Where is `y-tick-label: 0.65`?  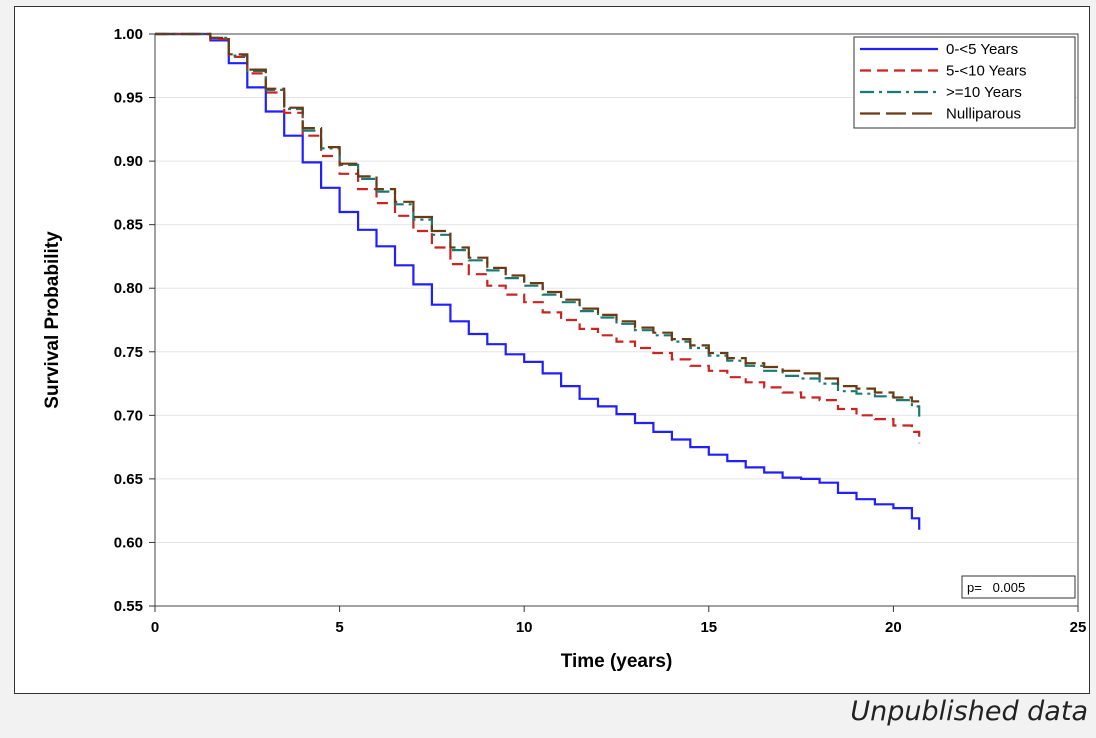 y-tick-label: 0.65 is located at coordinates (128, 479).